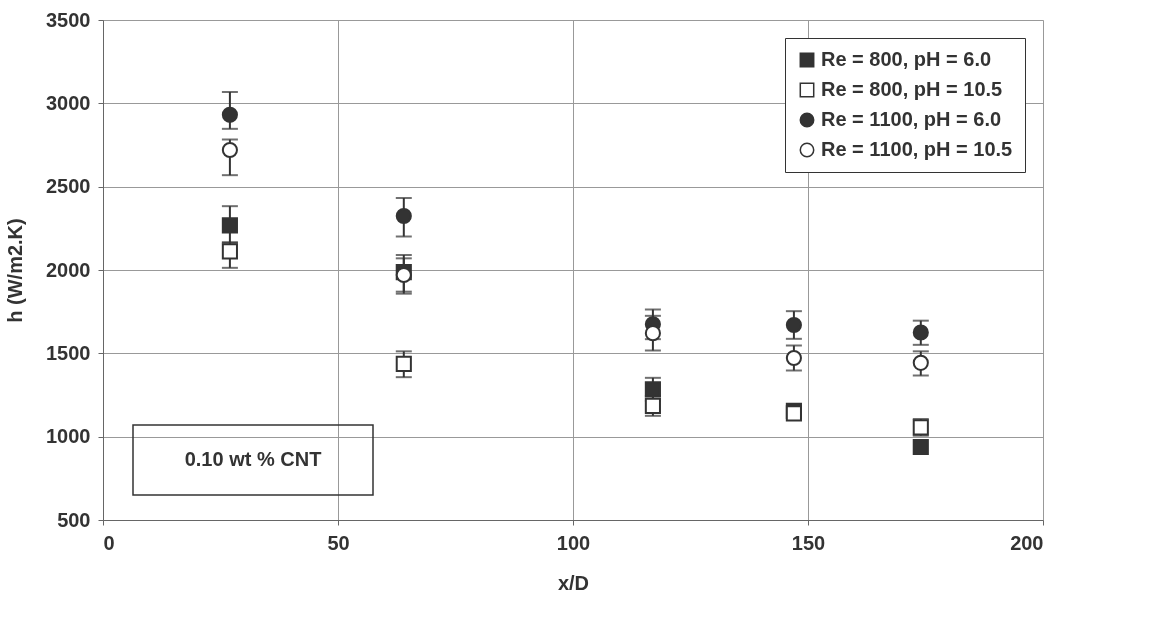 The width and height of the screenshot is (1162, 639). Describe the element at coordinates (68, 186) in the screenshot. I see `y-tick-label: 2500` at that location.